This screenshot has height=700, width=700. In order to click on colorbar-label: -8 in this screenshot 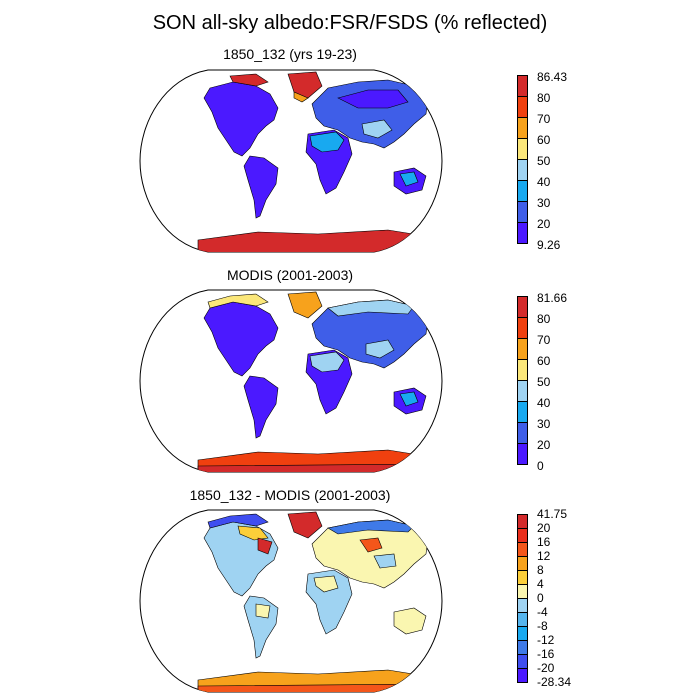, I will do `click(542, 626)`.